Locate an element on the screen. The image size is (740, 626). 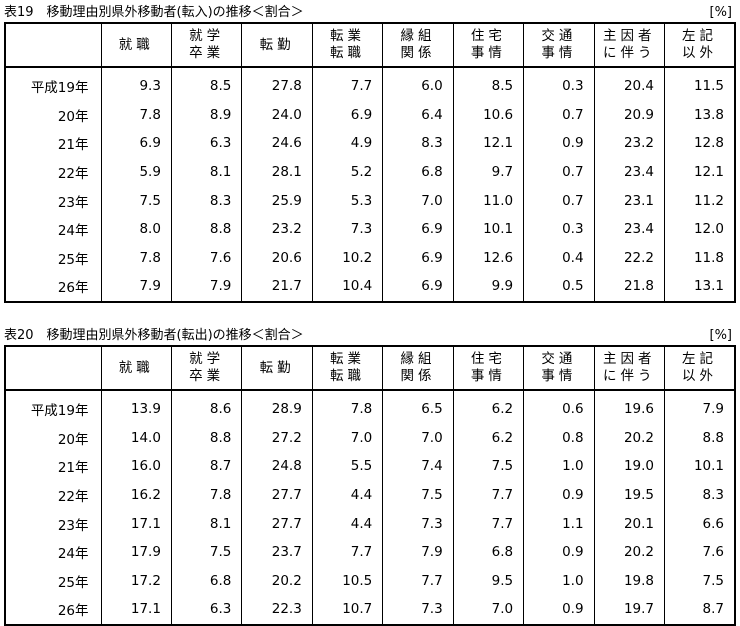
value-cell: 7.5 is located at coordinates (488, 466).